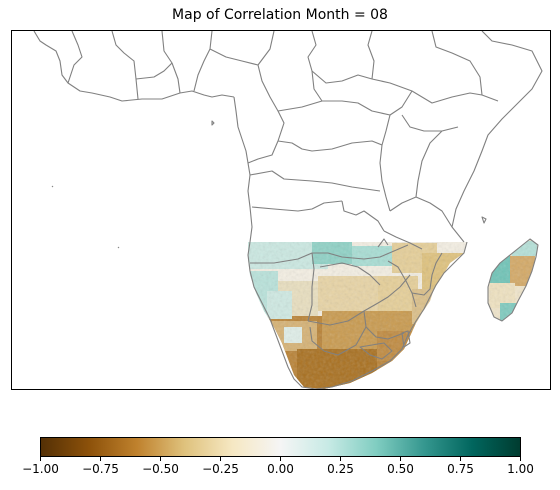 This screenshot has width=560, height=490. What do you see at coordinates (280, 15) in the screenshot?
I see `map-title: Map of Correlation Month = 08` at bounding box center [280, 15].